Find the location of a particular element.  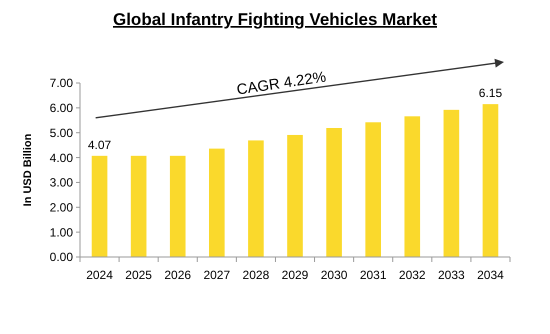

y-tick-label: 0.00 is located at coordinates (62, 257).